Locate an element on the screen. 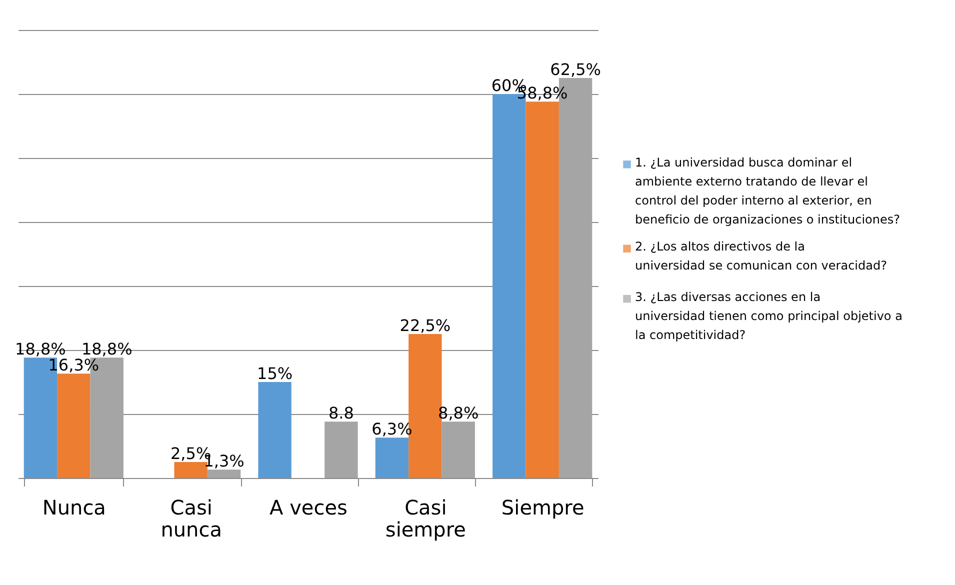 The width and height of the screenshot is (955, 585). x-tick-label: Casi nunca is located at coordinates (191, 519).